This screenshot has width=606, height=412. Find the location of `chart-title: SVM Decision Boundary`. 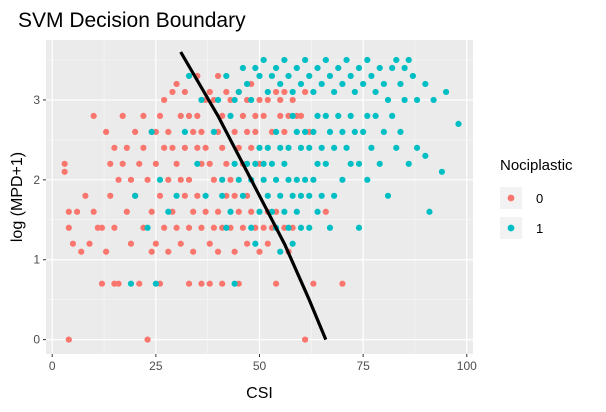

chart-title: SVM Decision Boundary is located at coordinates (132, 20).